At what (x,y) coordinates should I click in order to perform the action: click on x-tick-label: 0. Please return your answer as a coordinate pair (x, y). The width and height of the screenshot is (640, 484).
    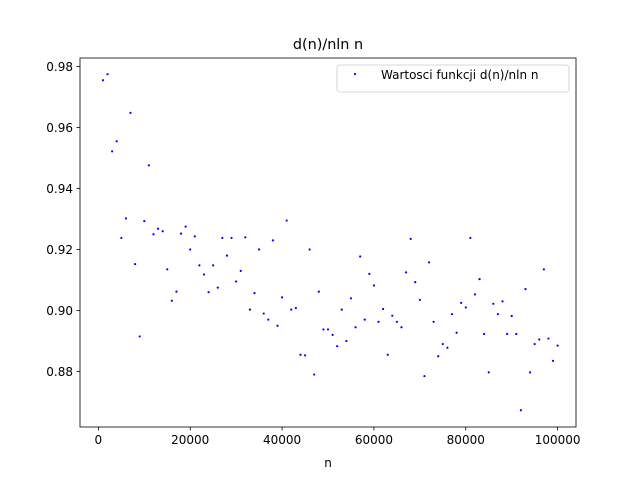
    Looking at the image, I should click on (99, 440).